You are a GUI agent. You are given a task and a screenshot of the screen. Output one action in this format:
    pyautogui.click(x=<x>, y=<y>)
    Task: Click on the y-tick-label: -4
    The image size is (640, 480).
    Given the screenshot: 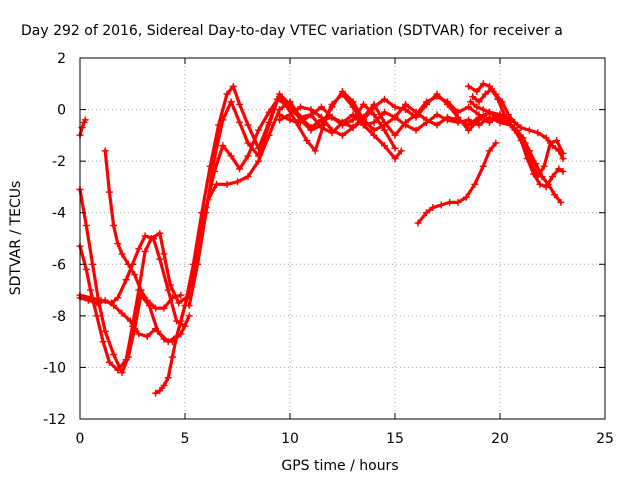 What is the action you would take?
    pyautogui.click(x=59, y=214)
    